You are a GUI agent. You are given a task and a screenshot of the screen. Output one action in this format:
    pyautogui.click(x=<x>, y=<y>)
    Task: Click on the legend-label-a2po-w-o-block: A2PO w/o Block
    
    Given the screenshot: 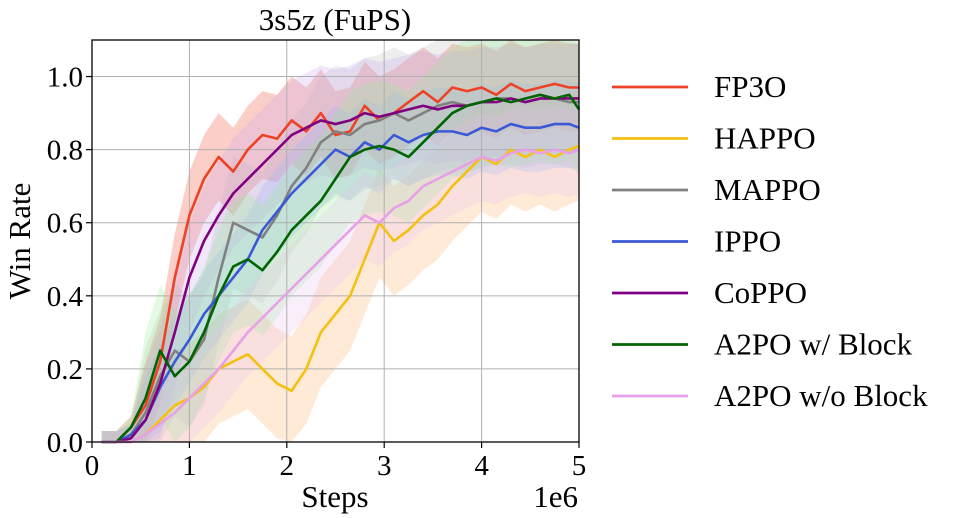 What is the action you would take?
    pyautogui.click(x=821, y=395)
    